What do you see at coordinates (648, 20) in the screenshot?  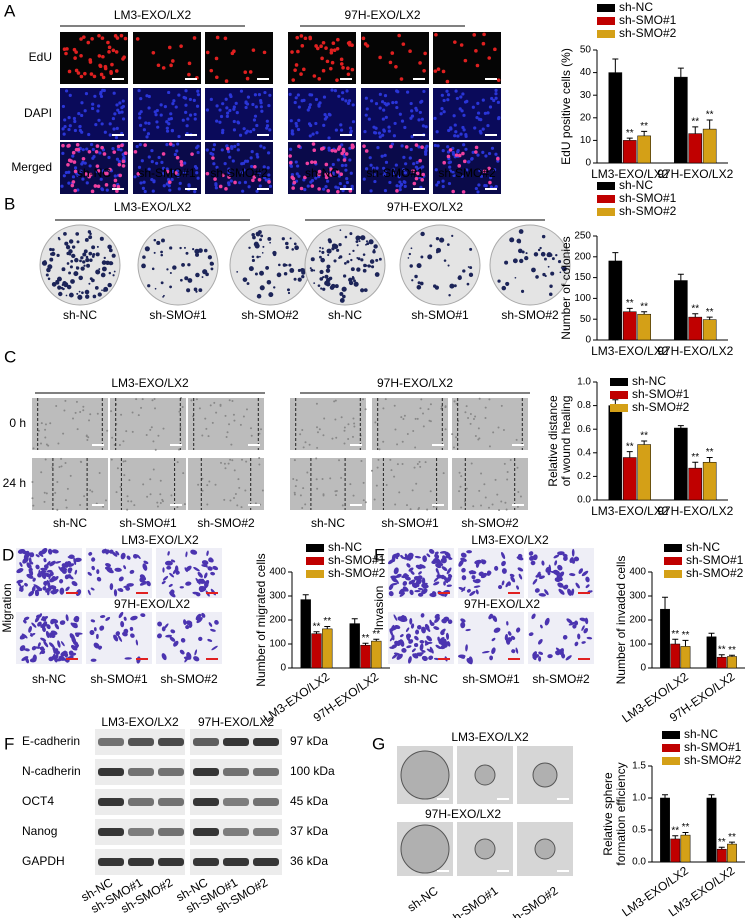 I see `legend-label: sh-SMO#1` at bounding box center [648, 20].